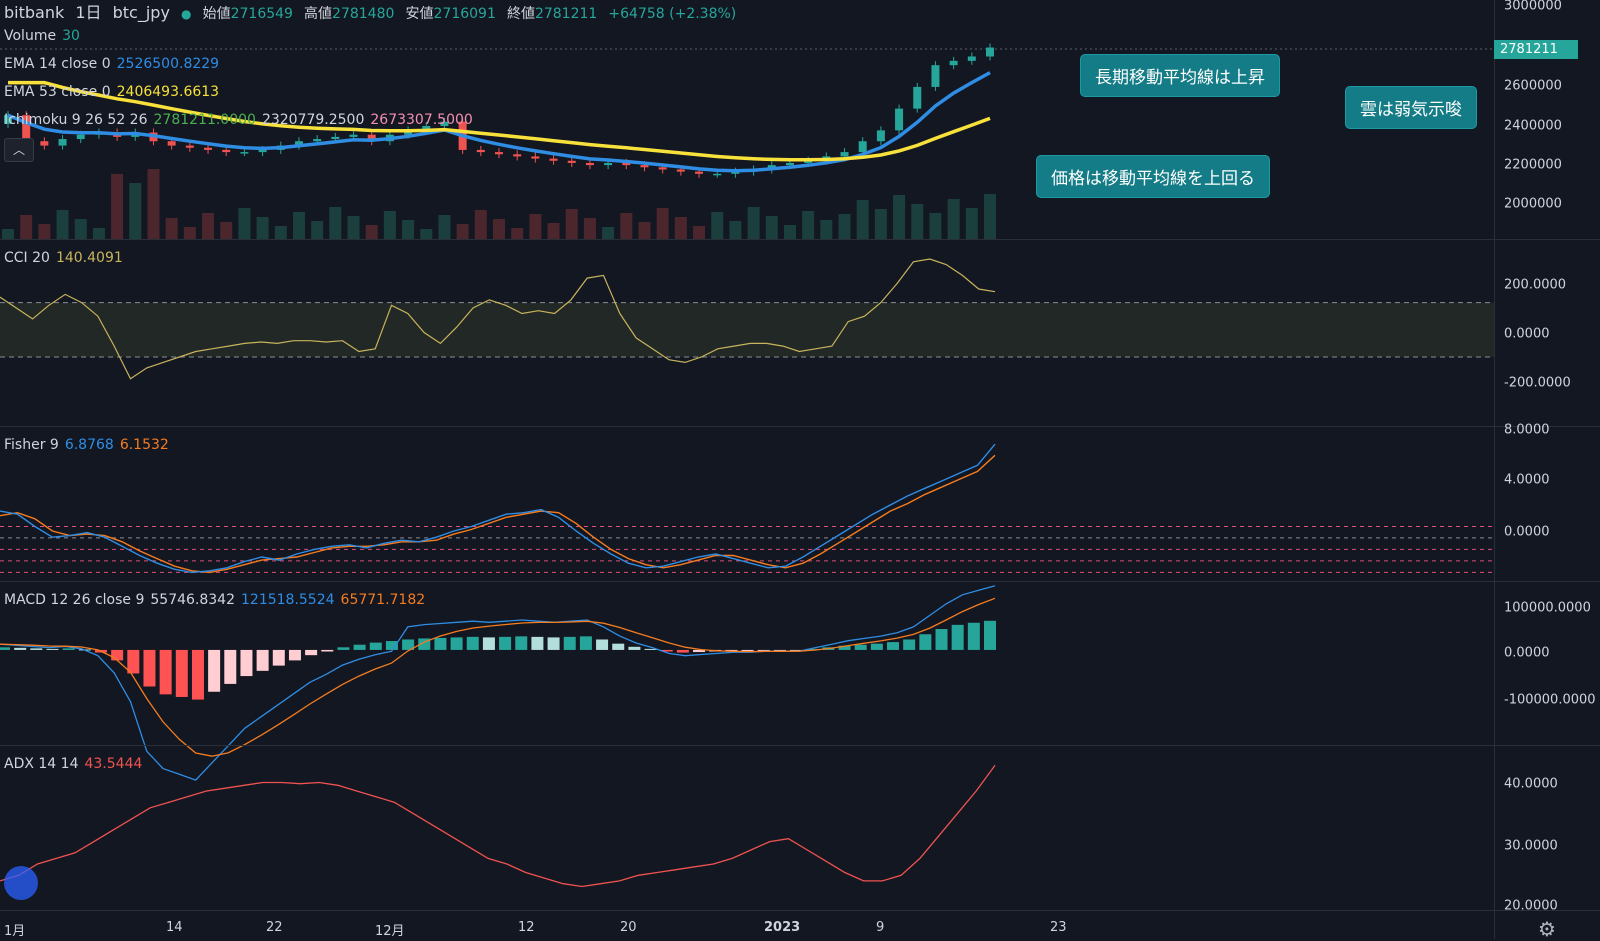 Image resolution: width=1600 pixels, height=941 pixels. I want to click on fisher-value-2: 6.1532, so click(144, 445).